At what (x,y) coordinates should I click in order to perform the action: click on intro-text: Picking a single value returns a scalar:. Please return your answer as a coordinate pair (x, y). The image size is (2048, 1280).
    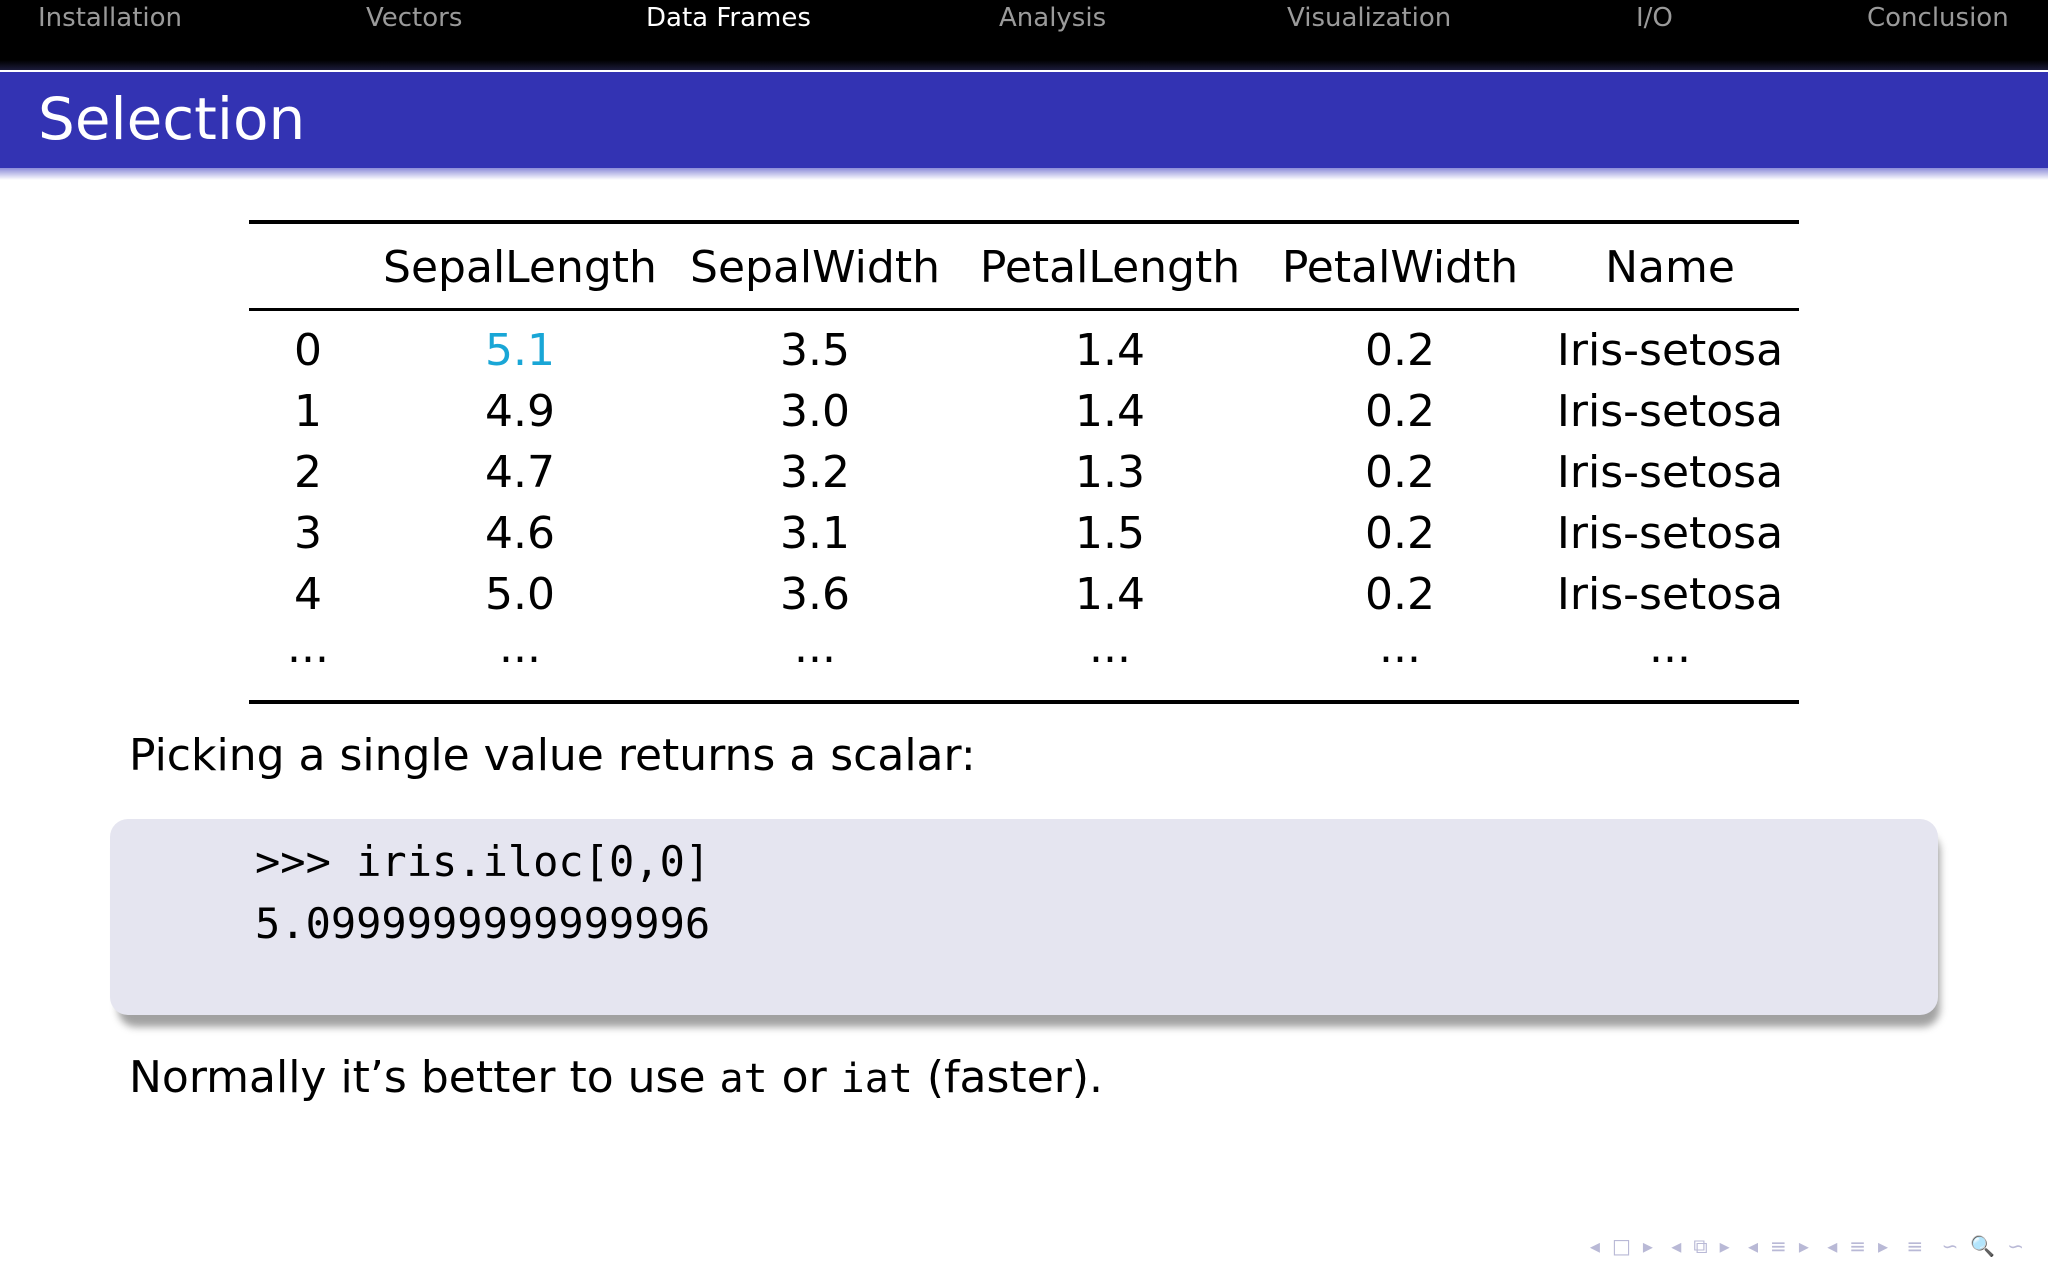
    Looking at the image, I should click on (552, 755).